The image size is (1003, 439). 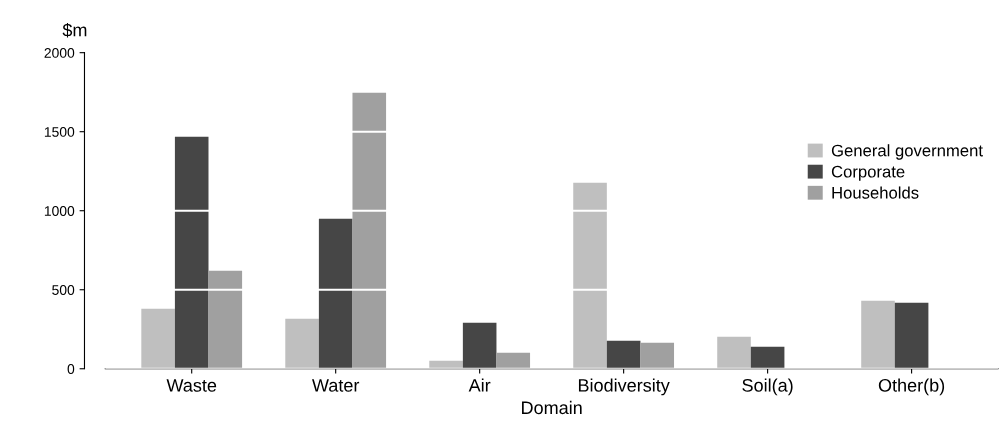 I want to click on y-tick-label: 2000, so click(x=59, y=53).